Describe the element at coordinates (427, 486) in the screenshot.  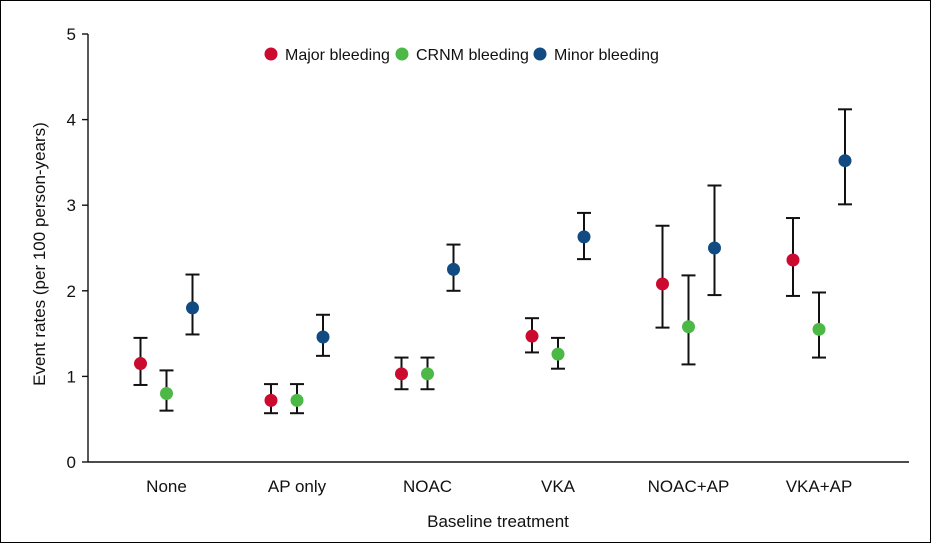
I see `x-tick-label: NOAC` at that location.